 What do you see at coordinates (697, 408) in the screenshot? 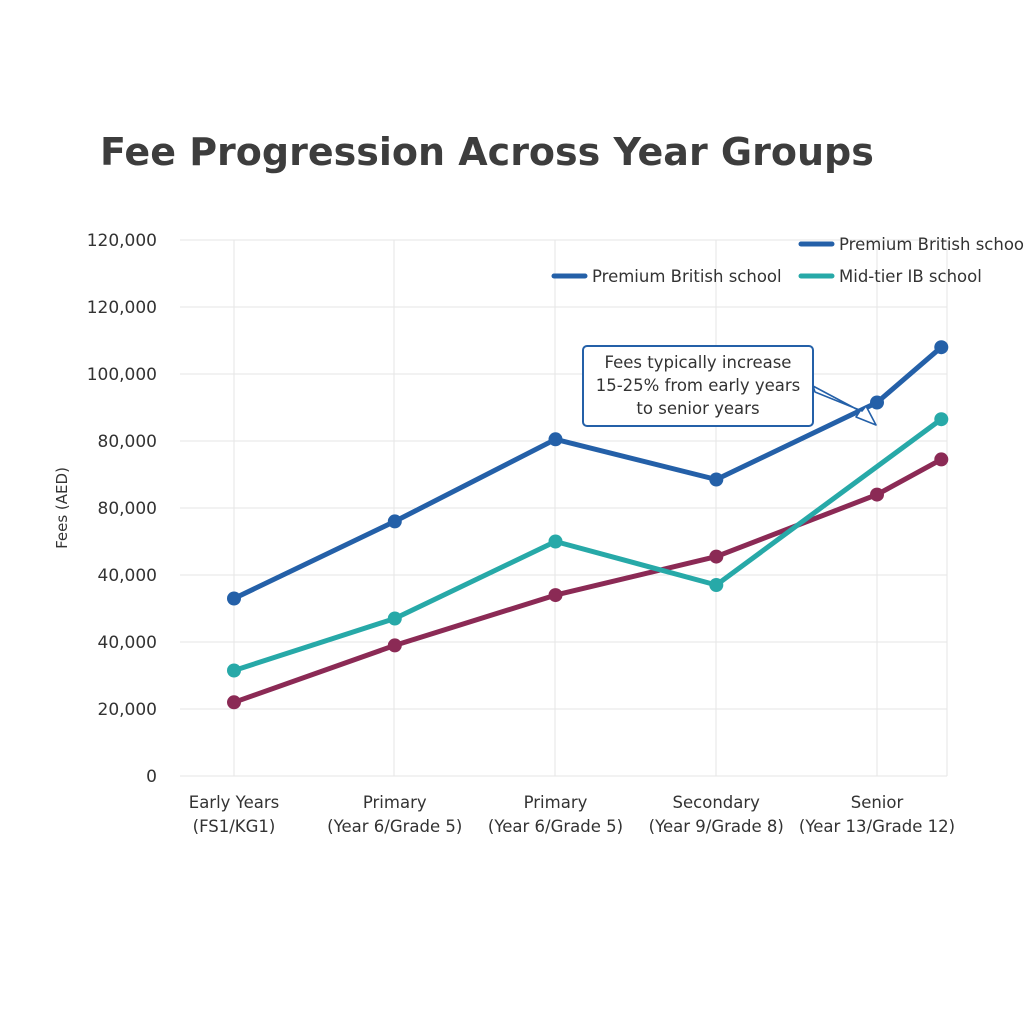
I see `annotation-line-3: to senior years` at bounding box center [697, 408].